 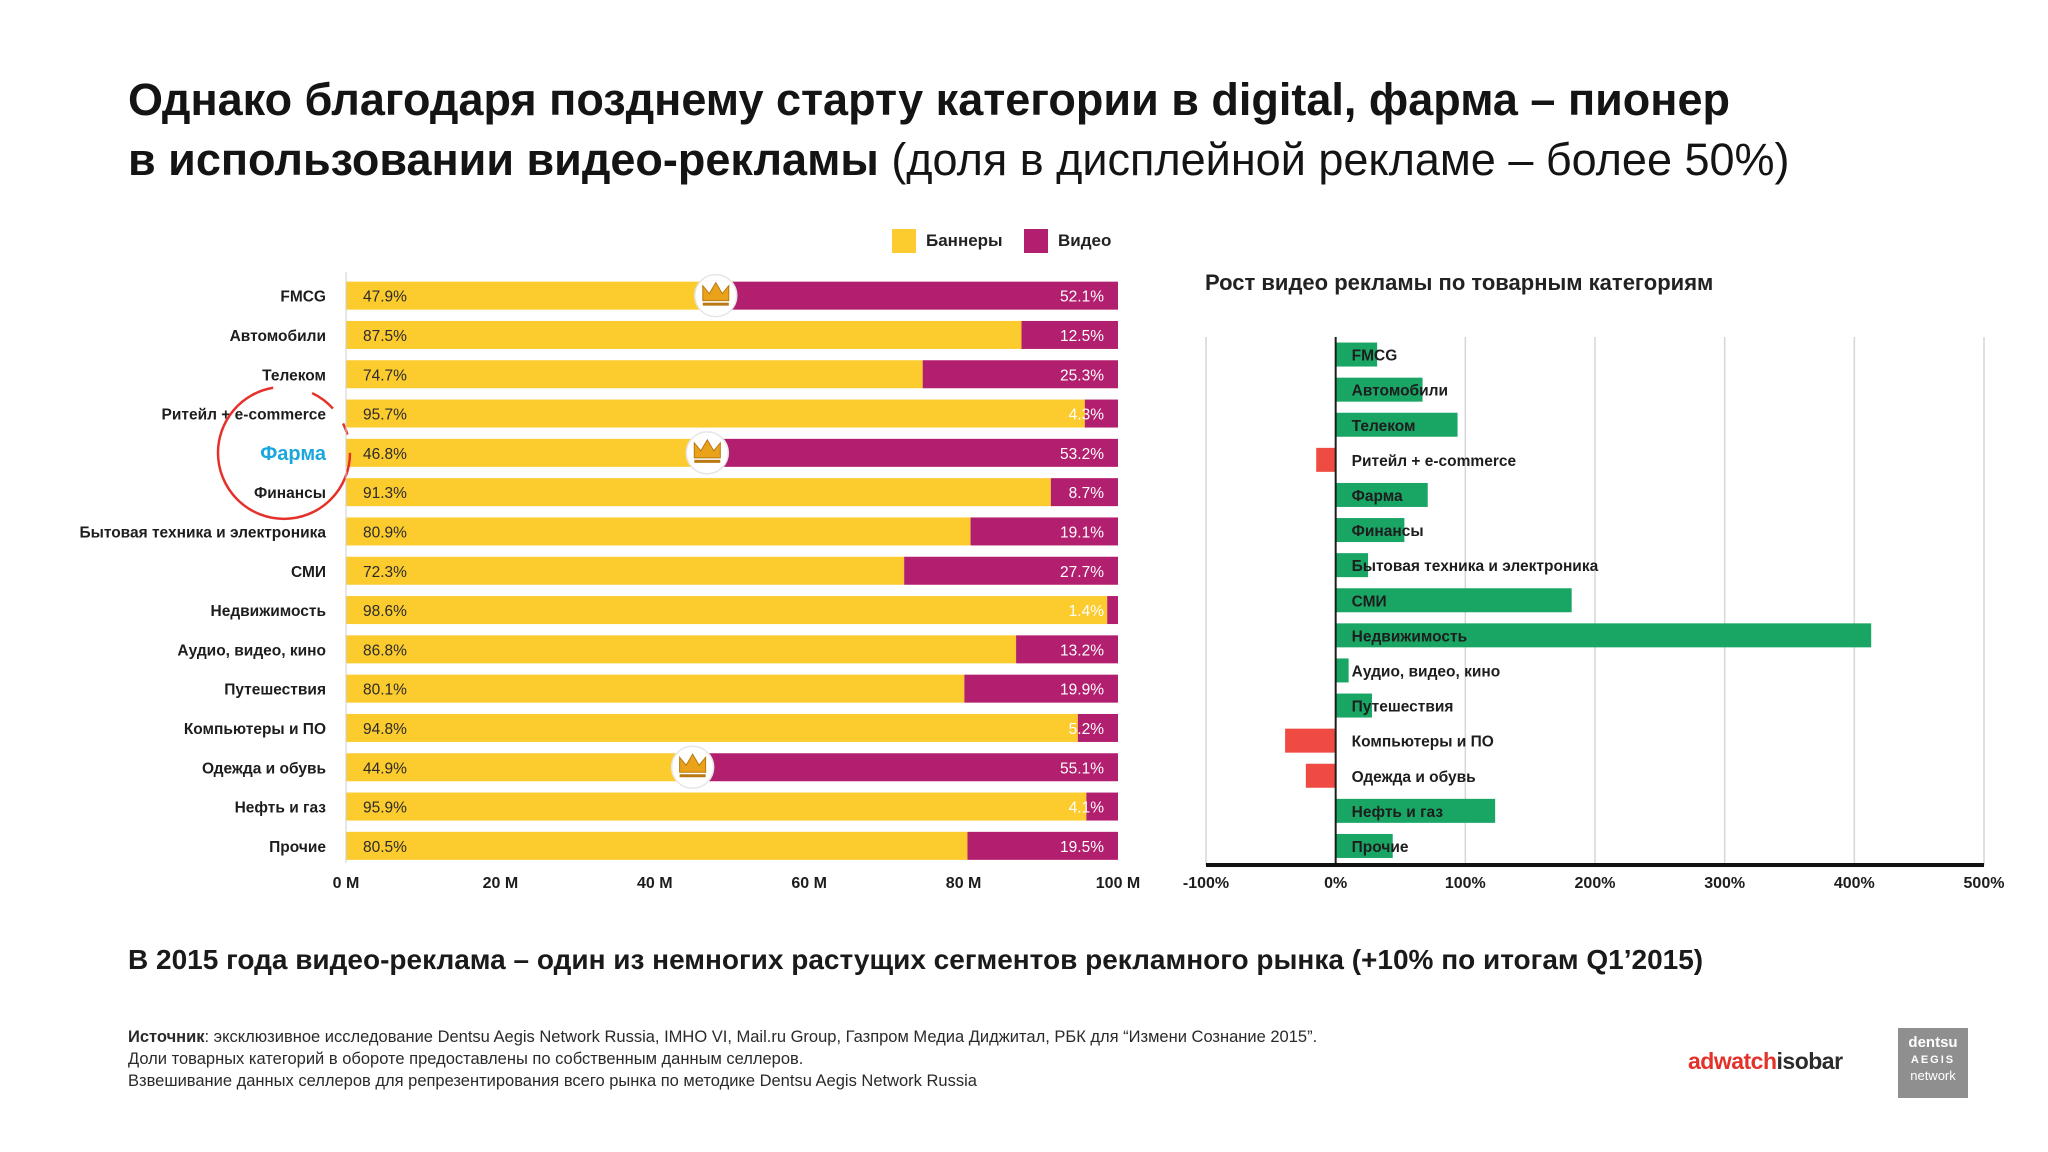 I want to click on bar-label-banners: 74.7%, so click(x=385, y=375).